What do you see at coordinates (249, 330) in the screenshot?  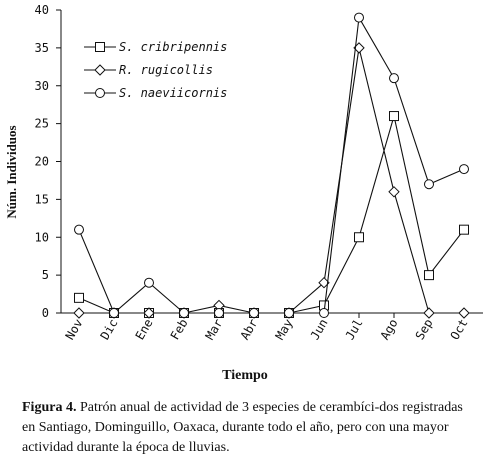 I see `x-tick-label: Abr` at bounding box center [249, 330].